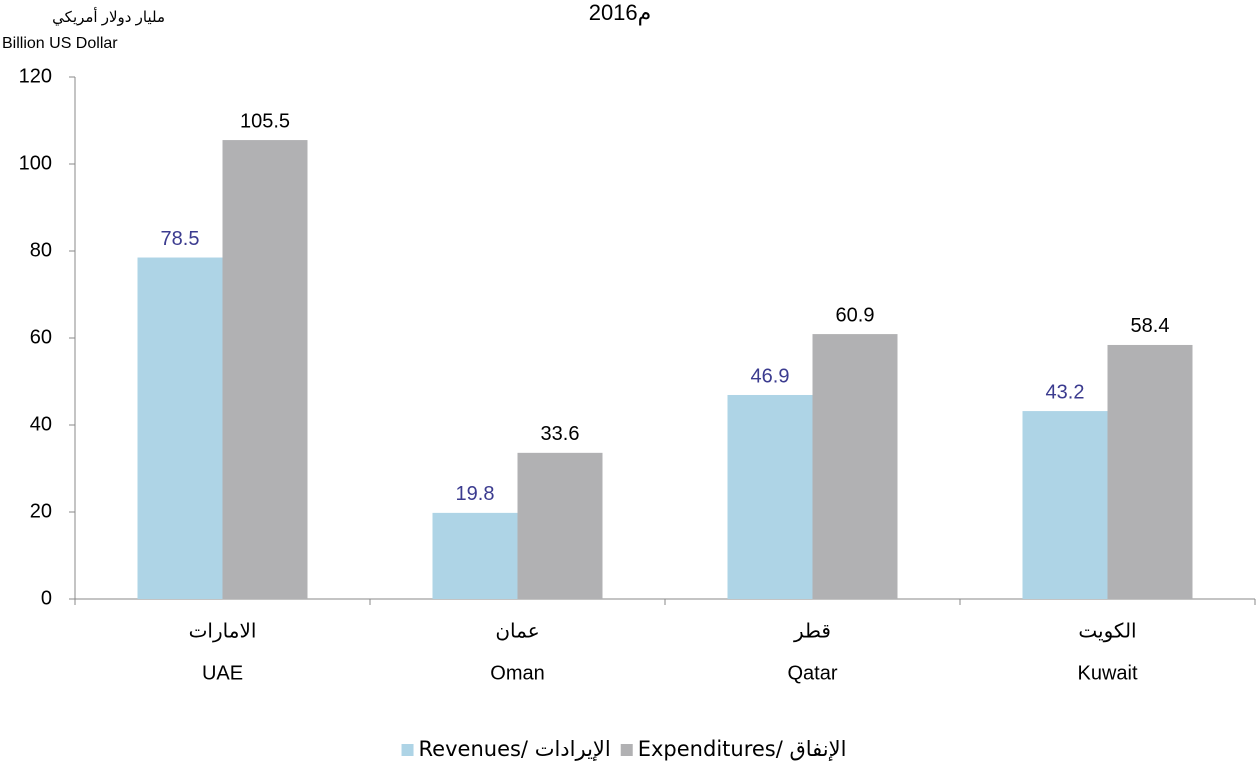 This screenshot has height=771, width=1257. I want to click on y-tick-label: 100, so click(35, 163).